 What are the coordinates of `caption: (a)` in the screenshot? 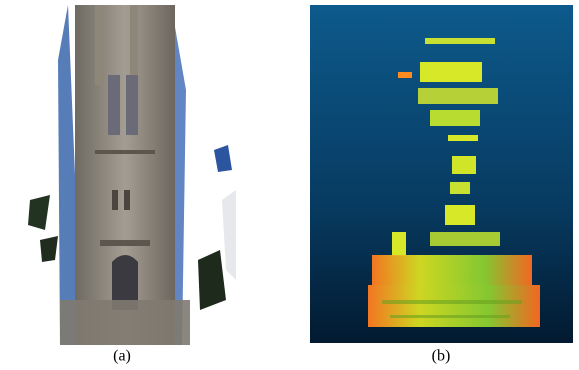 It's located at (122, 356).